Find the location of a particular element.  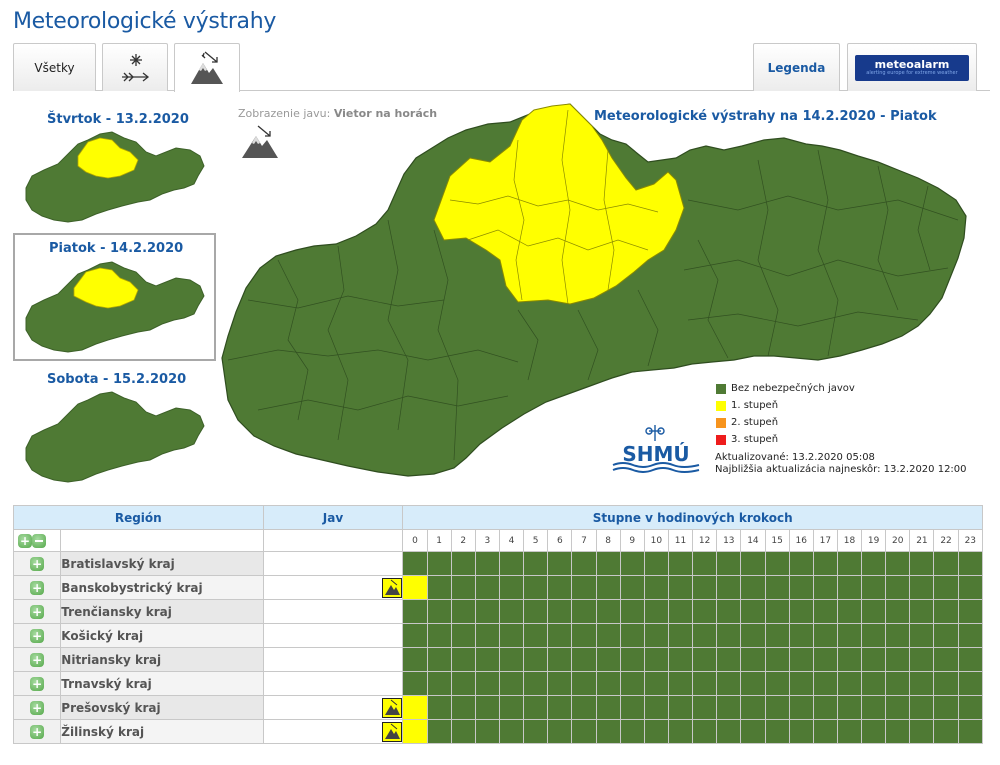

hour-header: 18 is located at coordinates (849, 540).